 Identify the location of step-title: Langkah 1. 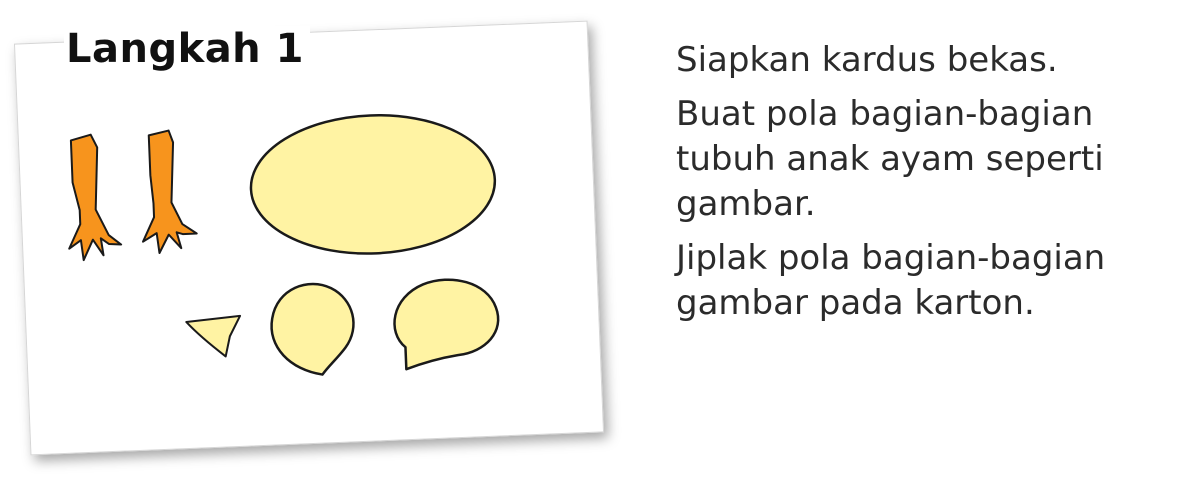
(187, 49).